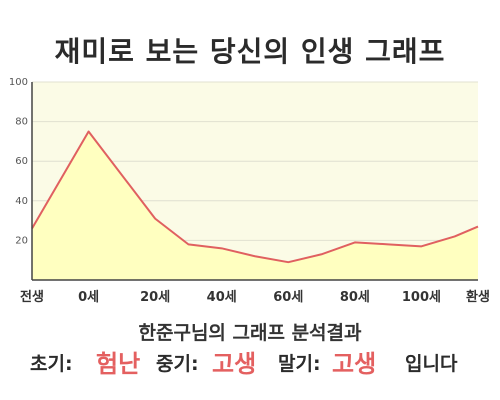 This screenshot has width=500, height=400. I want to click on middle-stage-value: 고생, so click(234, 364).